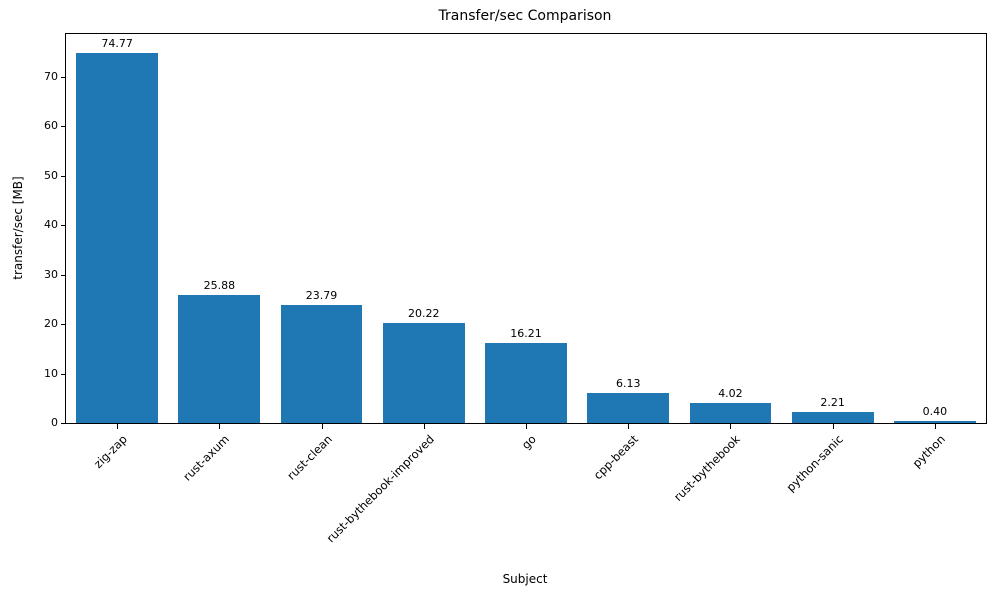  I want to click on x-tick-label: python, so click(928, 451).